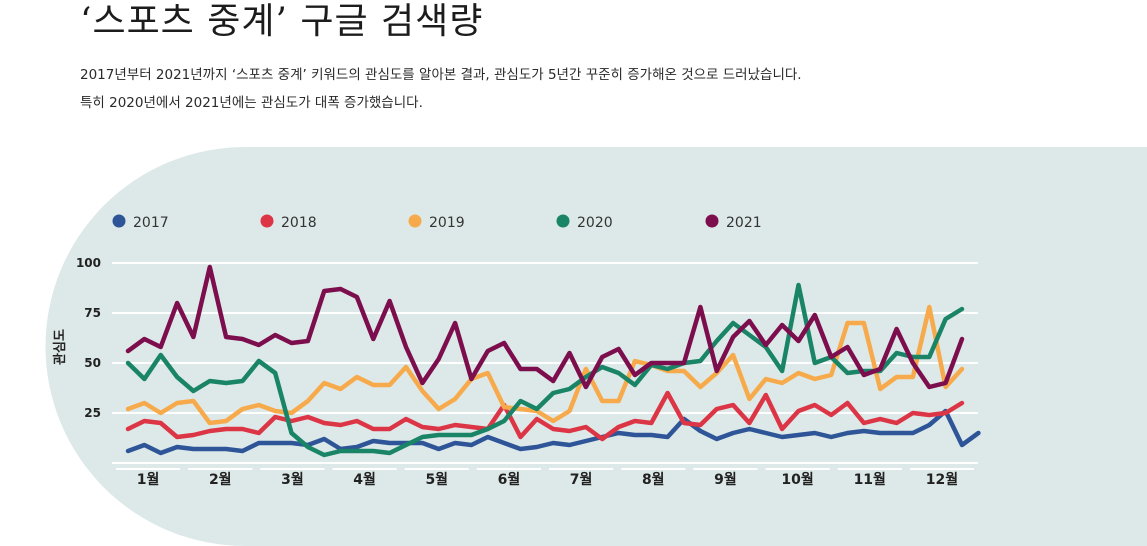 Image resolution: width=1147 pixels, height=546 pixels. What do you see at coordinates (415, 221) in the screenshot?
I see `legend-marker-2019` at bounding box center [415, 221].